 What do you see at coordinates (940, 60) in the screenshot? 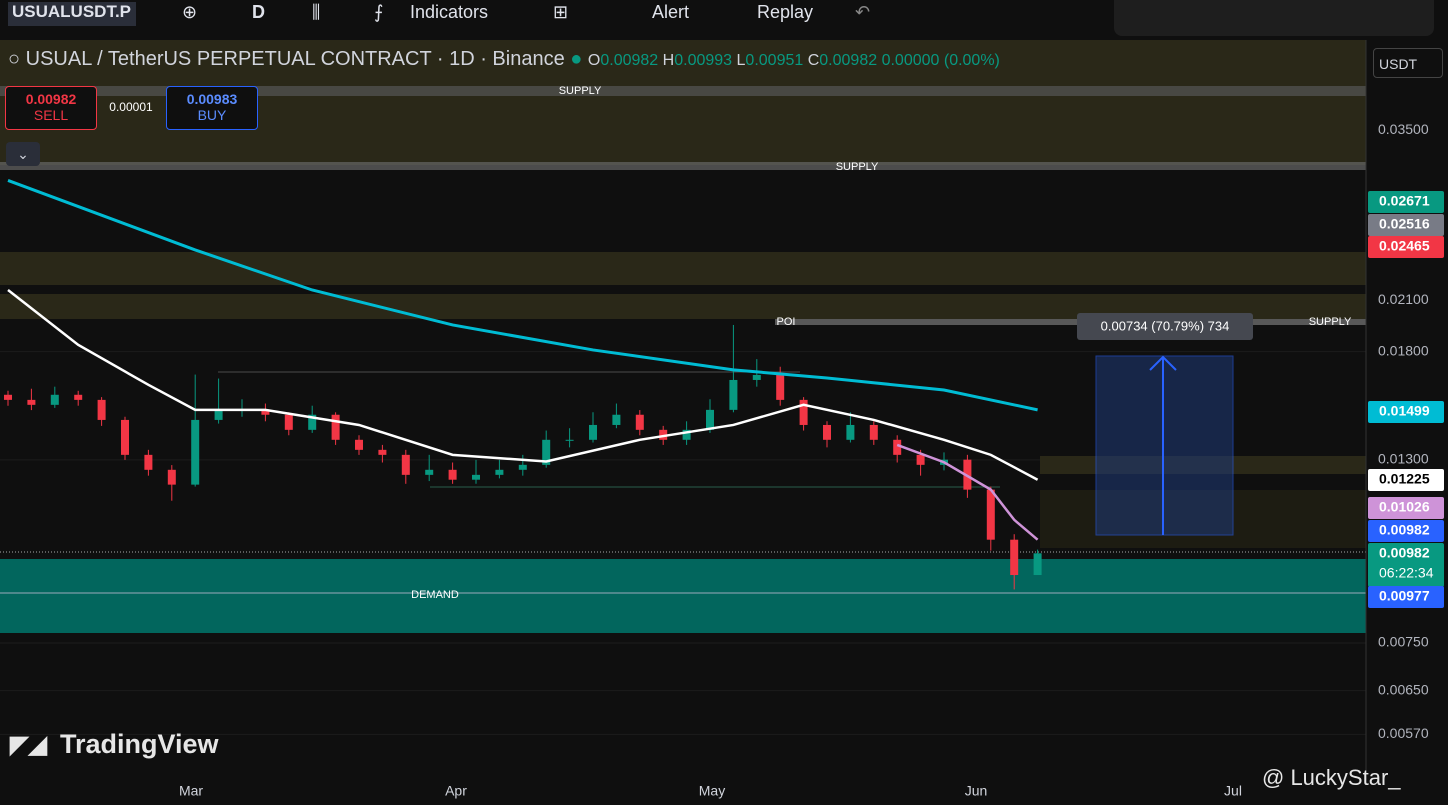
I see `change: 0.00000 (0.00%)` at bounding box center [940, 60].